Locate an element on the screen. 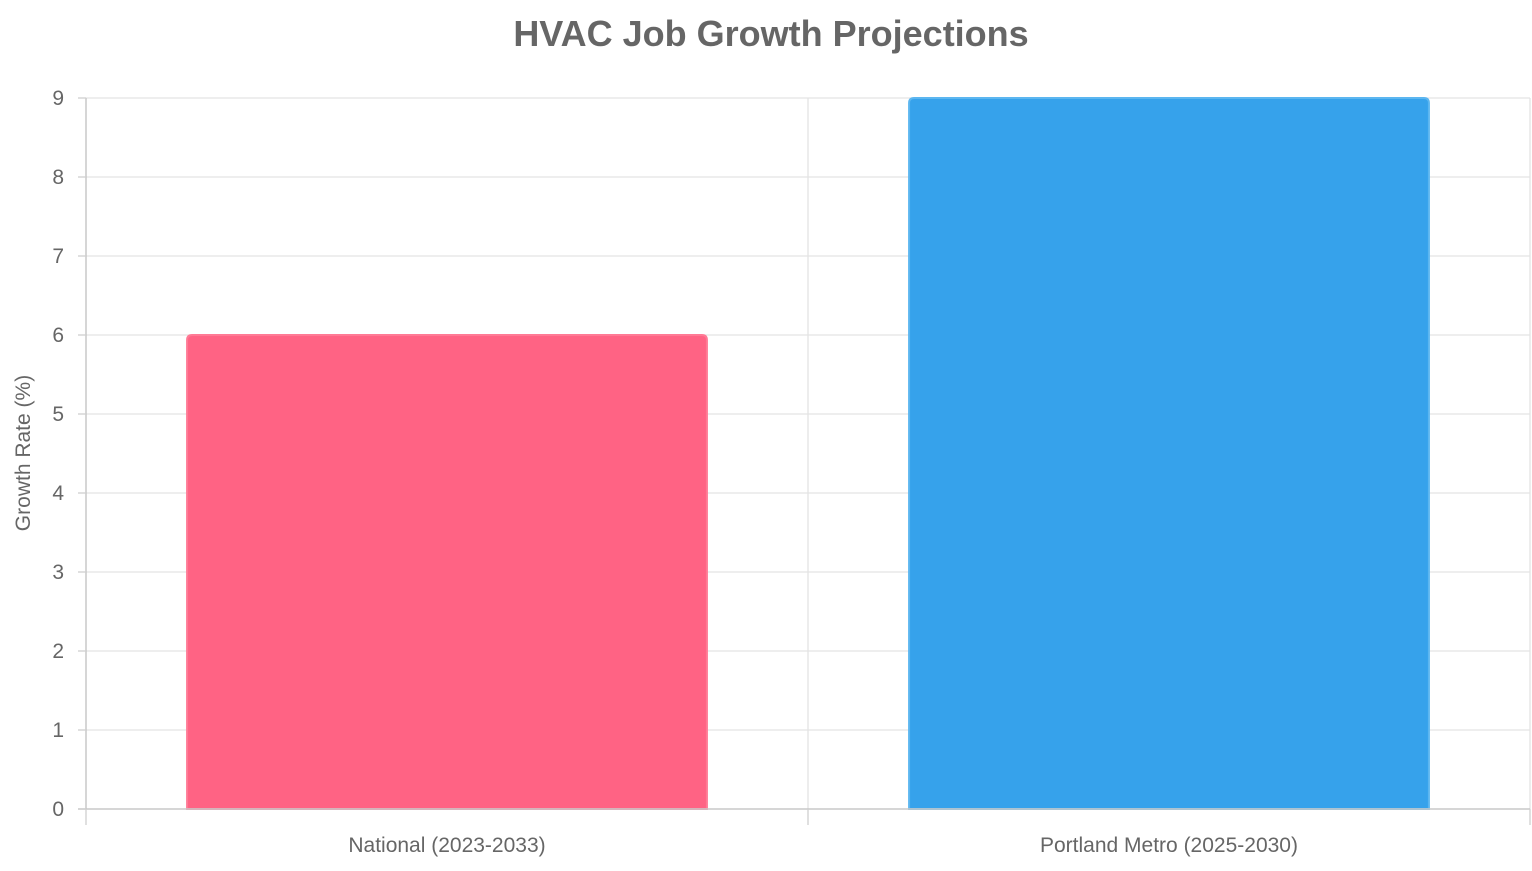  y-axis-title: Growth Rate (%) is located at coordinates (23, 453).